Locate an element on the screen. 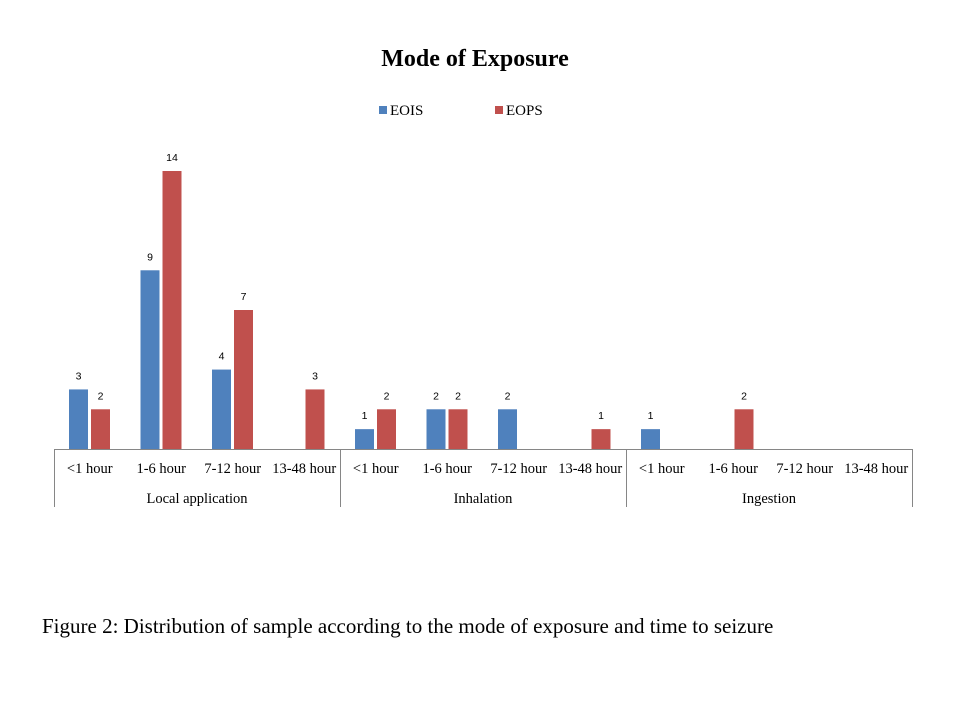 Image resolution: width=960 pixels, height=720 pixels. tick-label-0: <1 hour is located at coordinates (90, 469).